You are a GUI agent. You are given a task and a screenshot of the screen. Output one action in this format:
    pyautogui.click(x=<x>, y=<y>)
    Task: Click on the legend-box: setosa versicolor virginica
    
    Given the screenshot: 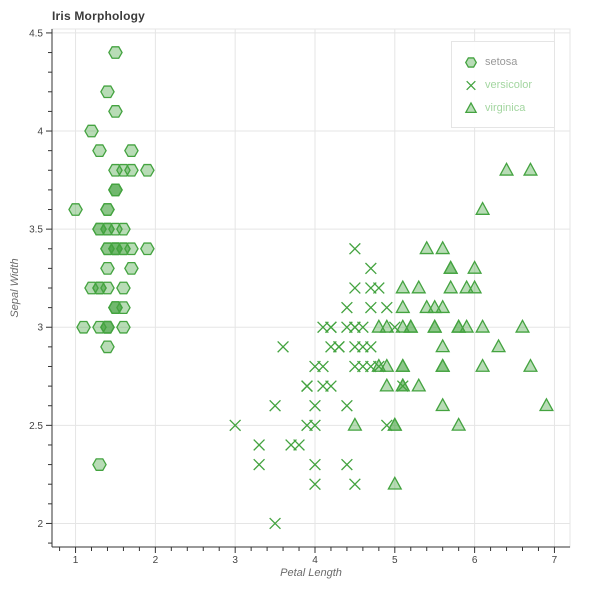 What is the action you would take?
    pyautogui.click(x=503, y=84)
    